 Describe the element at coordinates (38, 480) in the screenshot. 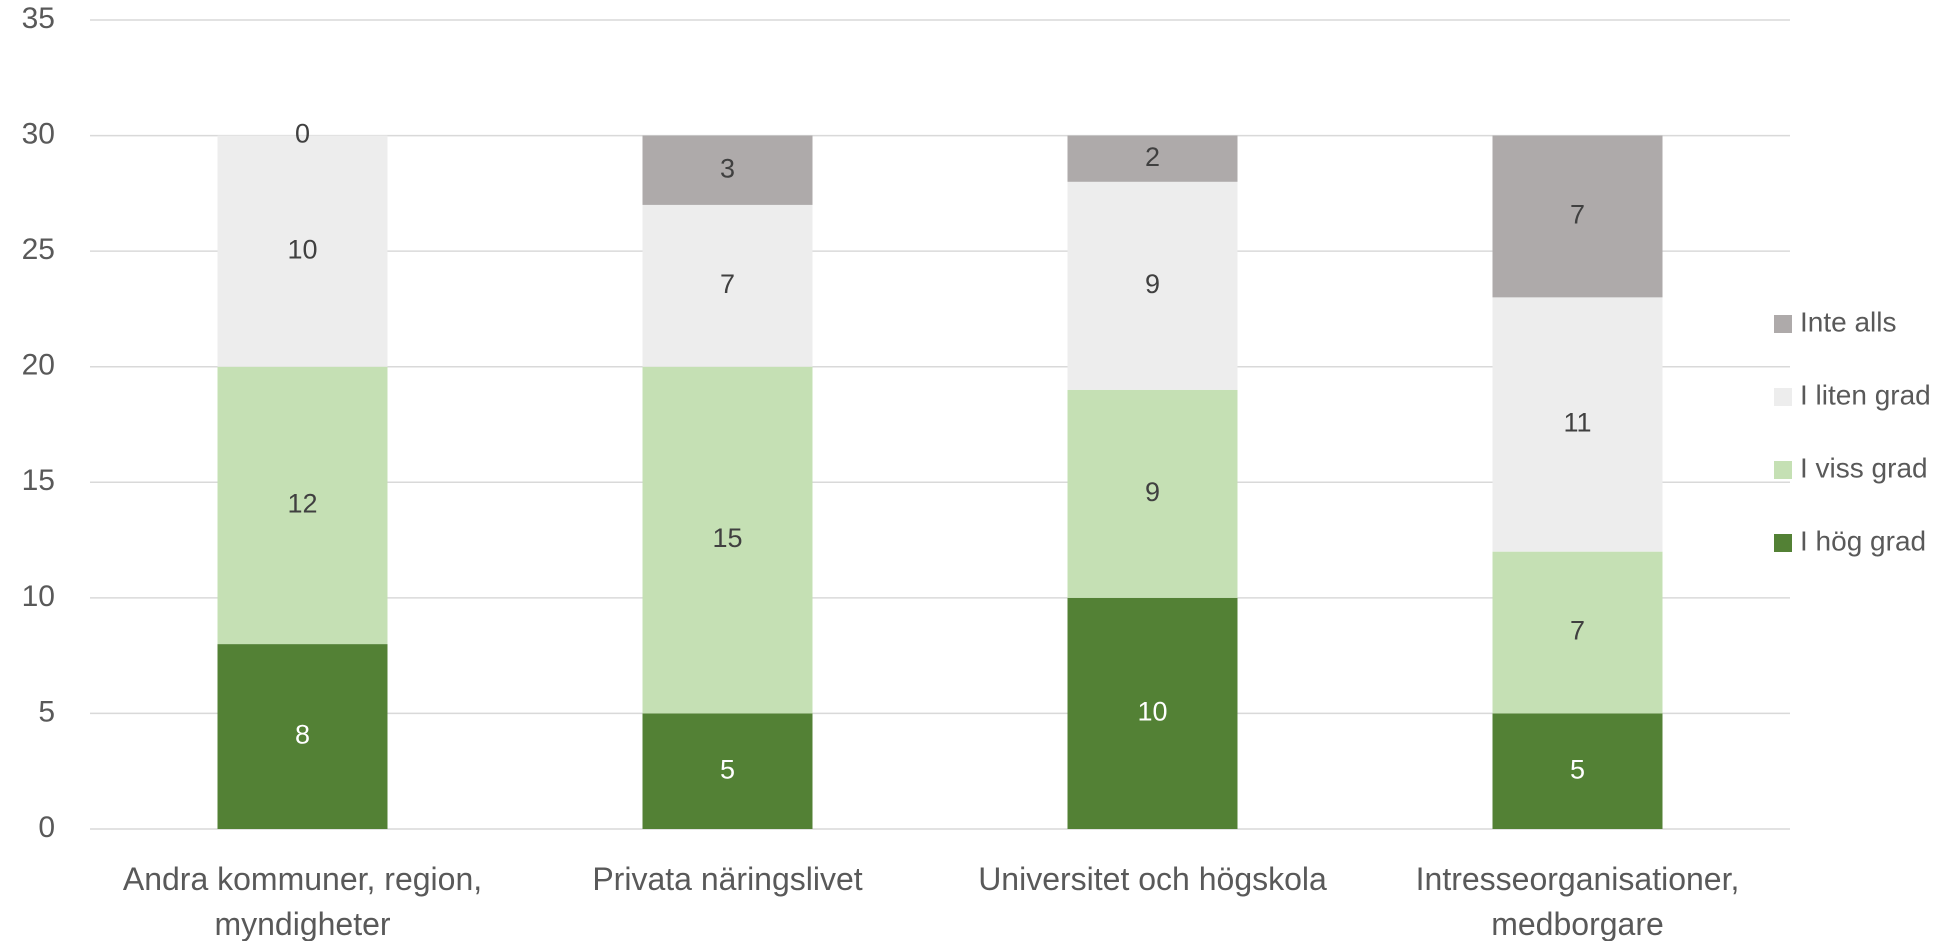

I see `y-tick-label: 15` at that location.